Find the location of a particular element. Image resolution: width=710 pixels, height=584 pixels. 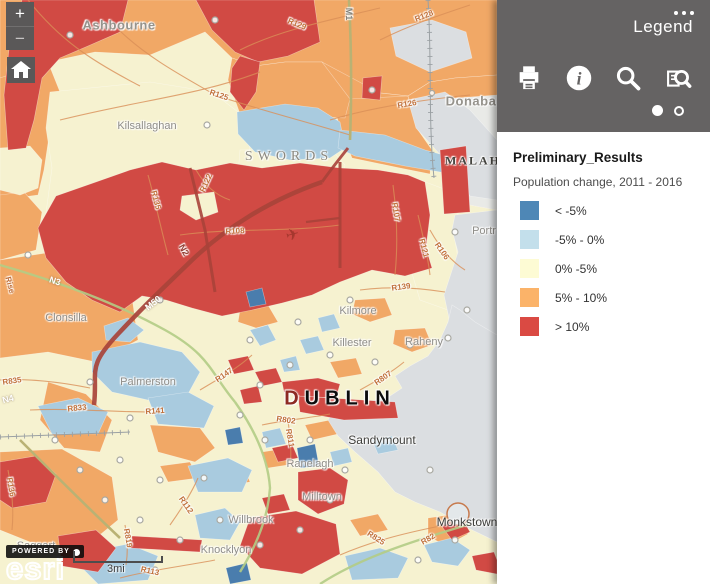

legend-layer-title: Preliminary_Results is located at coordinates (578, 157).